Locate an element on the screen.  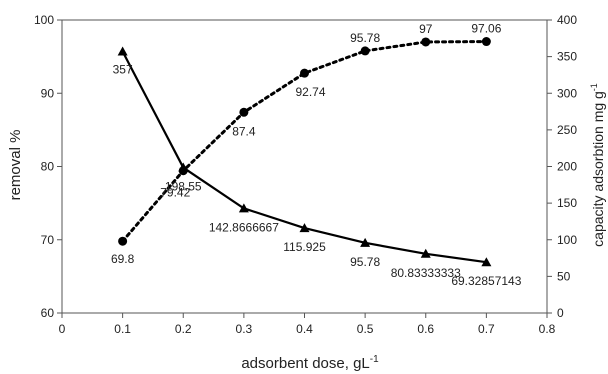
y-right-tick-label: 250 is located at coordinates (567, 130).